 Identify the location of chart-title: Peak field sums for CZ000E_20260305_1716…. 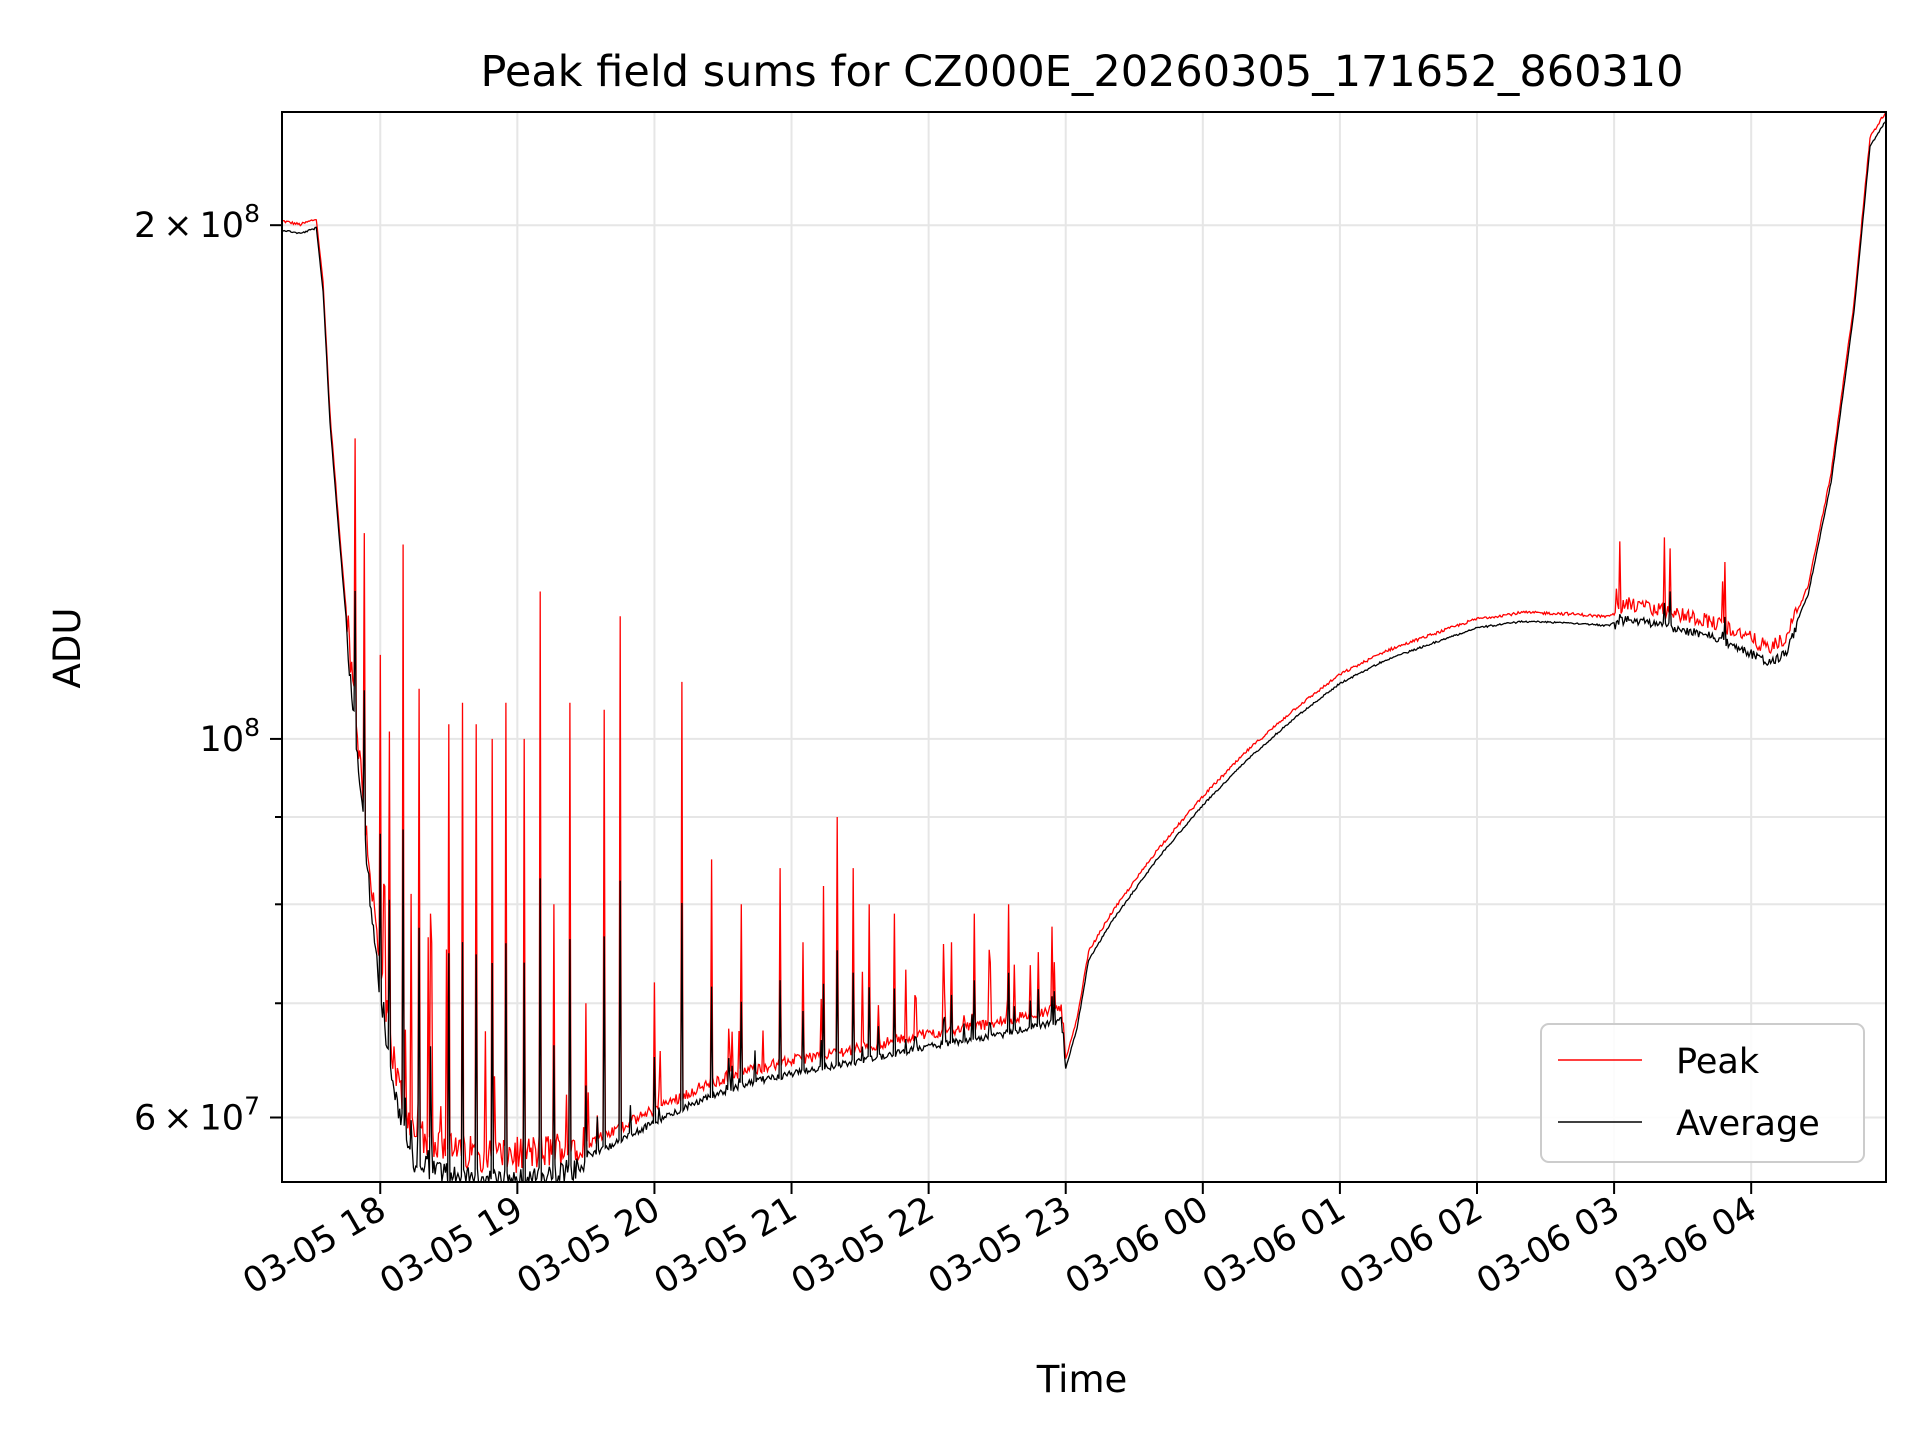
(1081, 72).